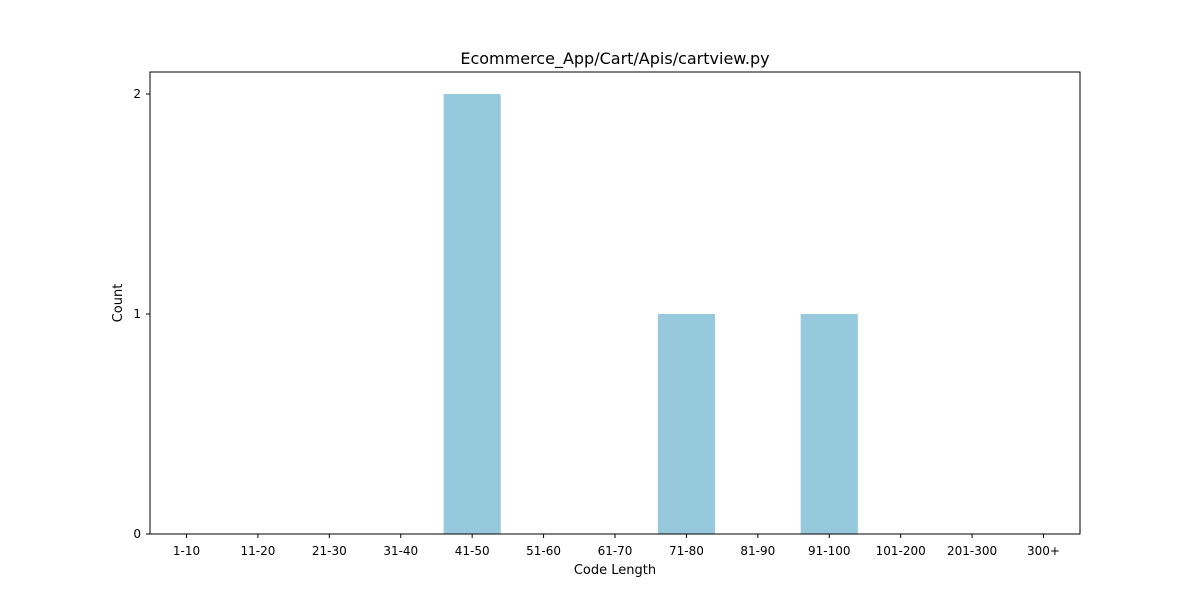  Describe the element at coordinates (615, 570) in the screenshot. I see `x-axis-label: Code Length` at that location.